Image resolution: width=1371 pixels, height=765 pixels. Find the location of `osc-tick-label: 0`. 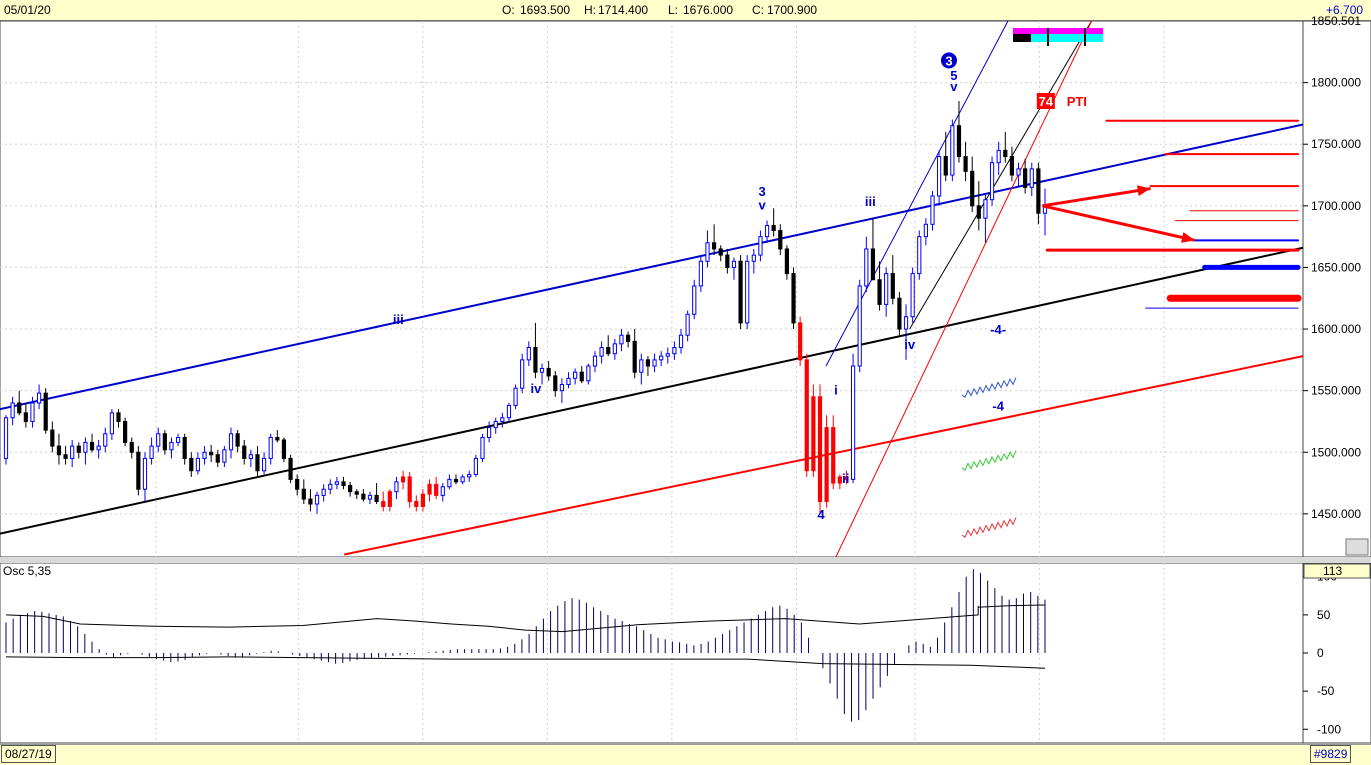

osc-tick-label: 0 is located at coordinates (1320, 653).